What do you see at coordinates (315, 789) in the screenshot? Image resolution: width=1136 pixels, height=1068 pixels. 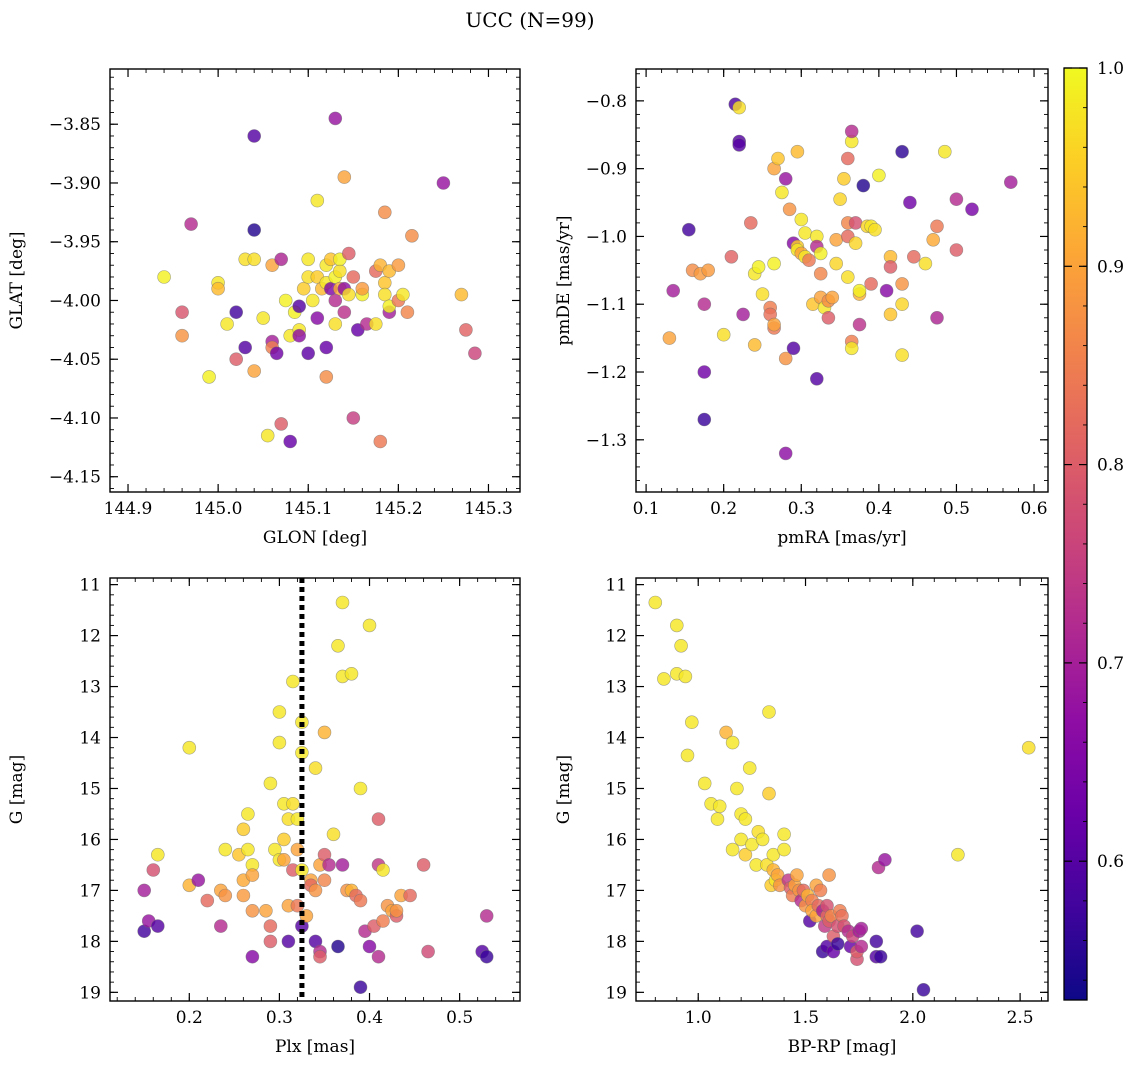 I see `axes-frame` at bounding box center [315, 789].